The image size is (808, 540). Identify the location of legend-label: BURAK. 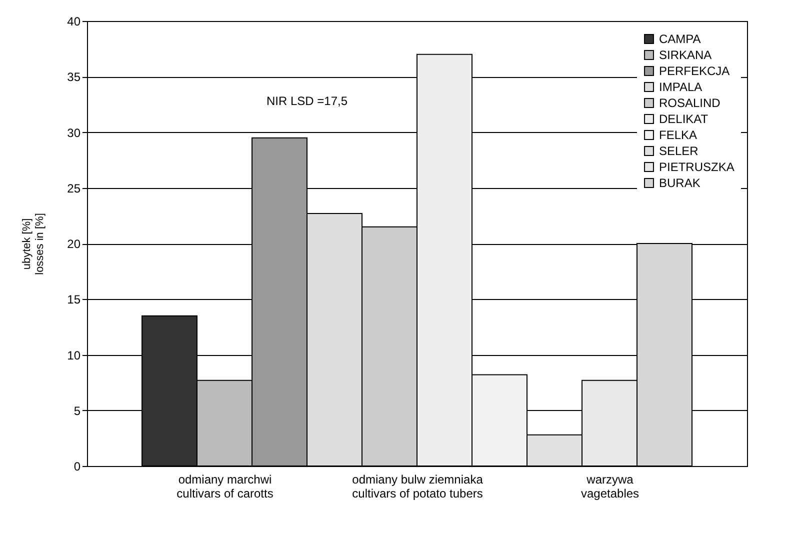
(679, 183).